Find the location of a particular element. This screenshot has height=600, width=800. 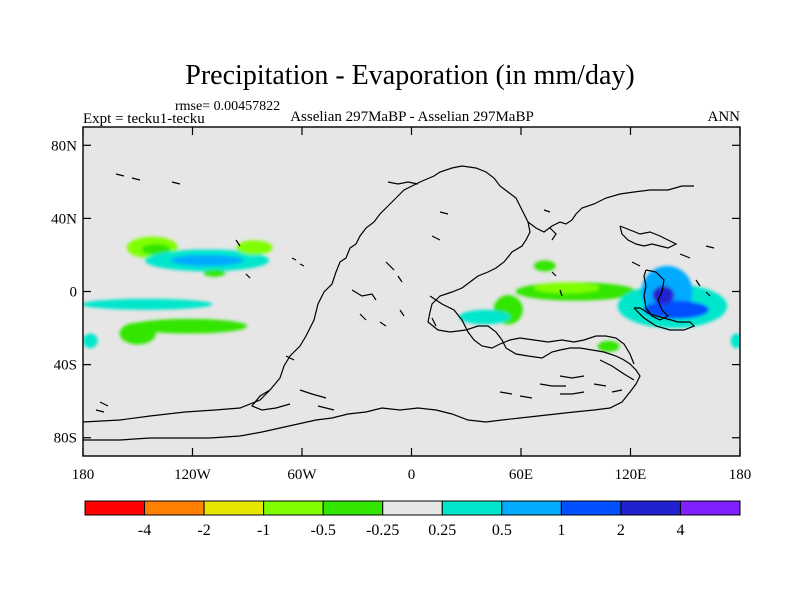

northeast-coast is located at coordinates (610, 209).